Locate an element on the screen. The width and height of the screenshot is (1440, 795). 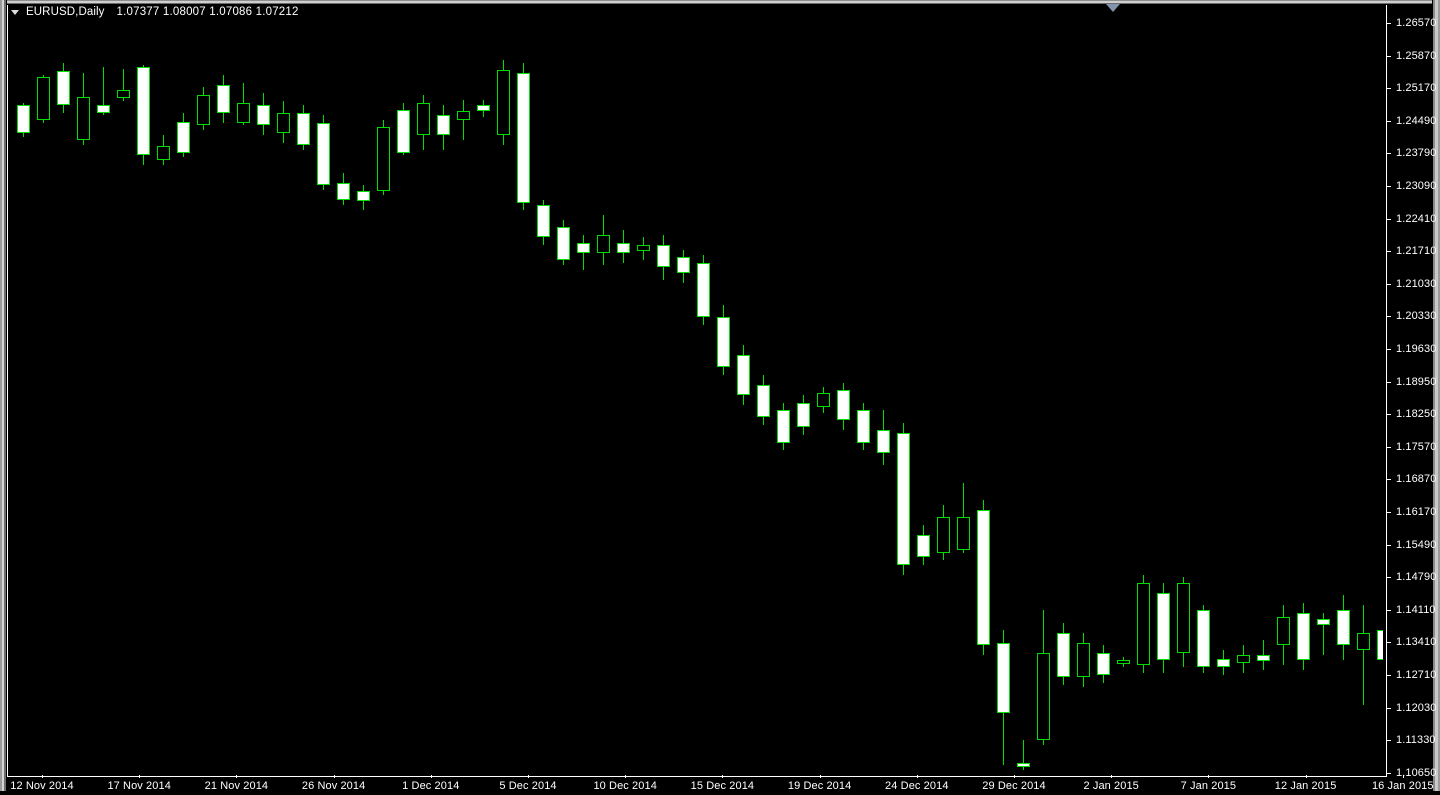
chevron-down-icon is located at coordinates (15, 12).